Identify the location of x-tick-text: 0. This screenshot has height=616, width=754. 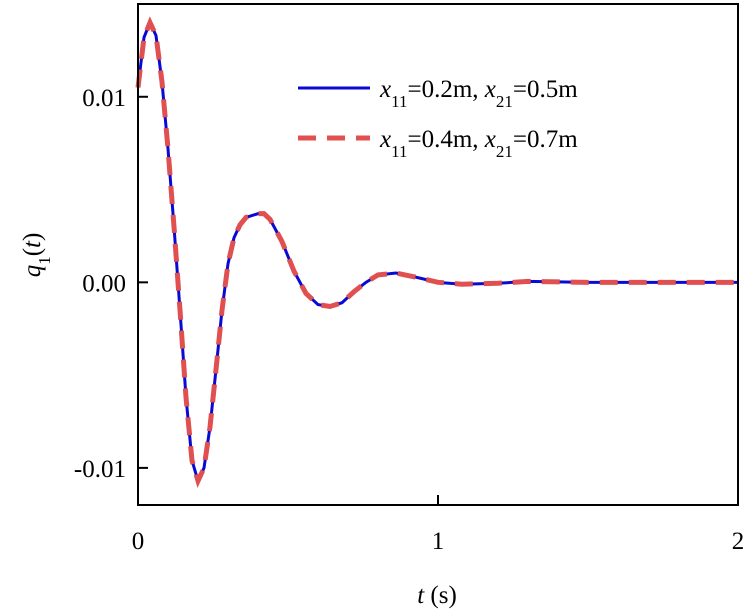
(138, 541).